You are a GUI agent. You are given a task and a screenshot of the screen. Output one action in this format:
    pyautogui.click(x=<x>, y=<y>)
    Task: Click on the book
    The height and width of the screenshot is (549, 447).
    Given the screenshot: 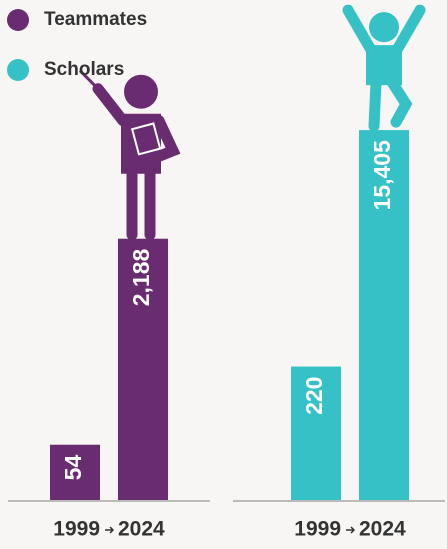 What is the action you would take?
    pyautogui.click(x=146, y=139)
    